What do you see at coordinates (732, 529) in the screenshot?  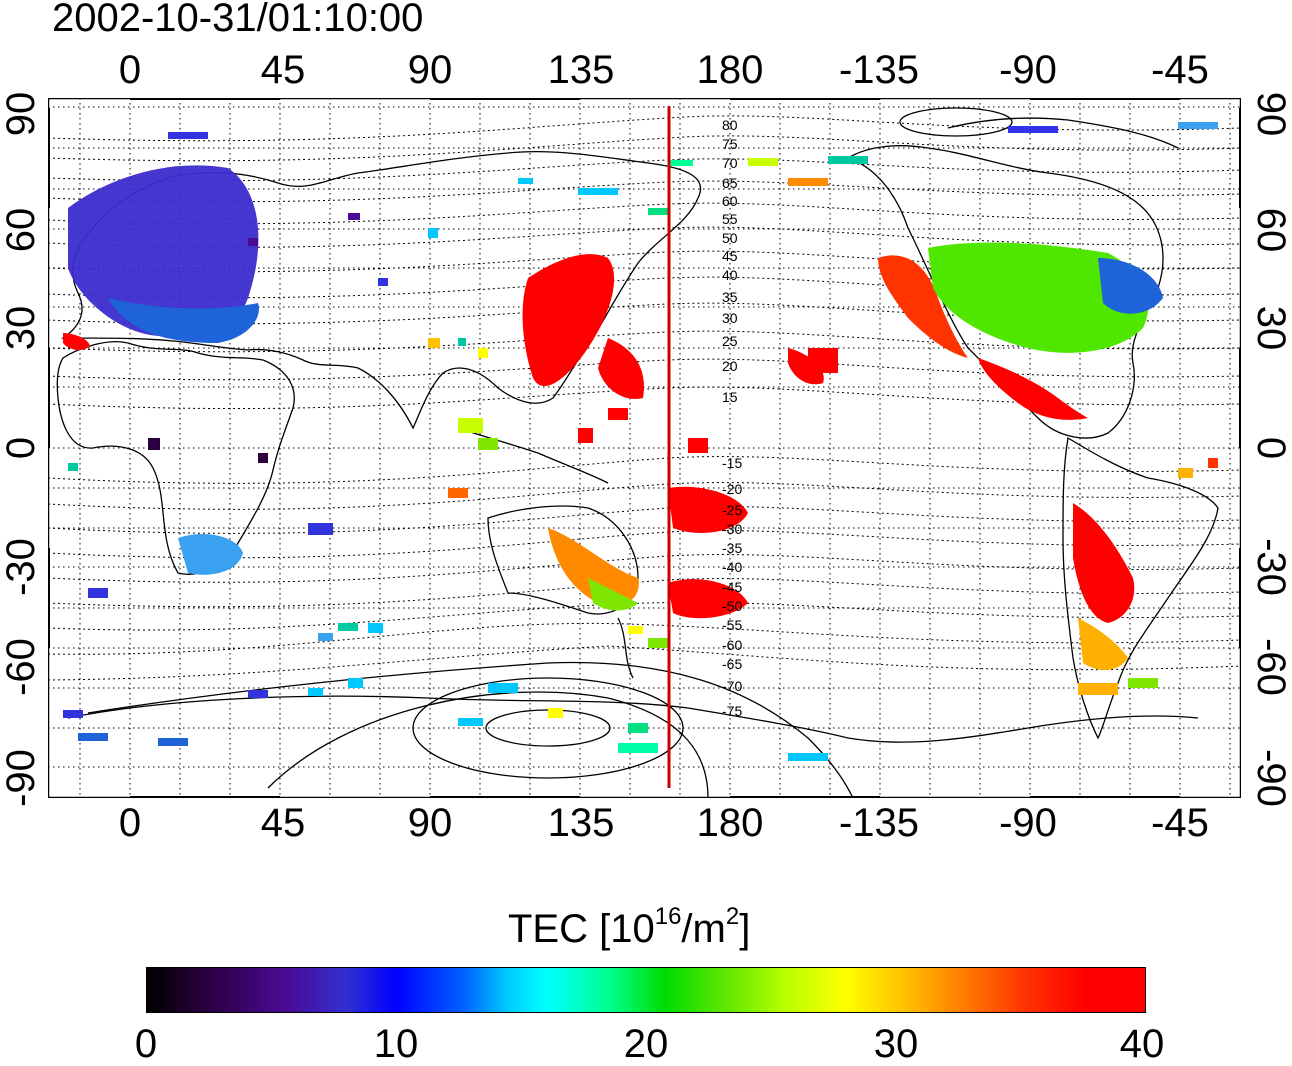 I see `mlat-label-17: -30` at bounding box center [732, 529].